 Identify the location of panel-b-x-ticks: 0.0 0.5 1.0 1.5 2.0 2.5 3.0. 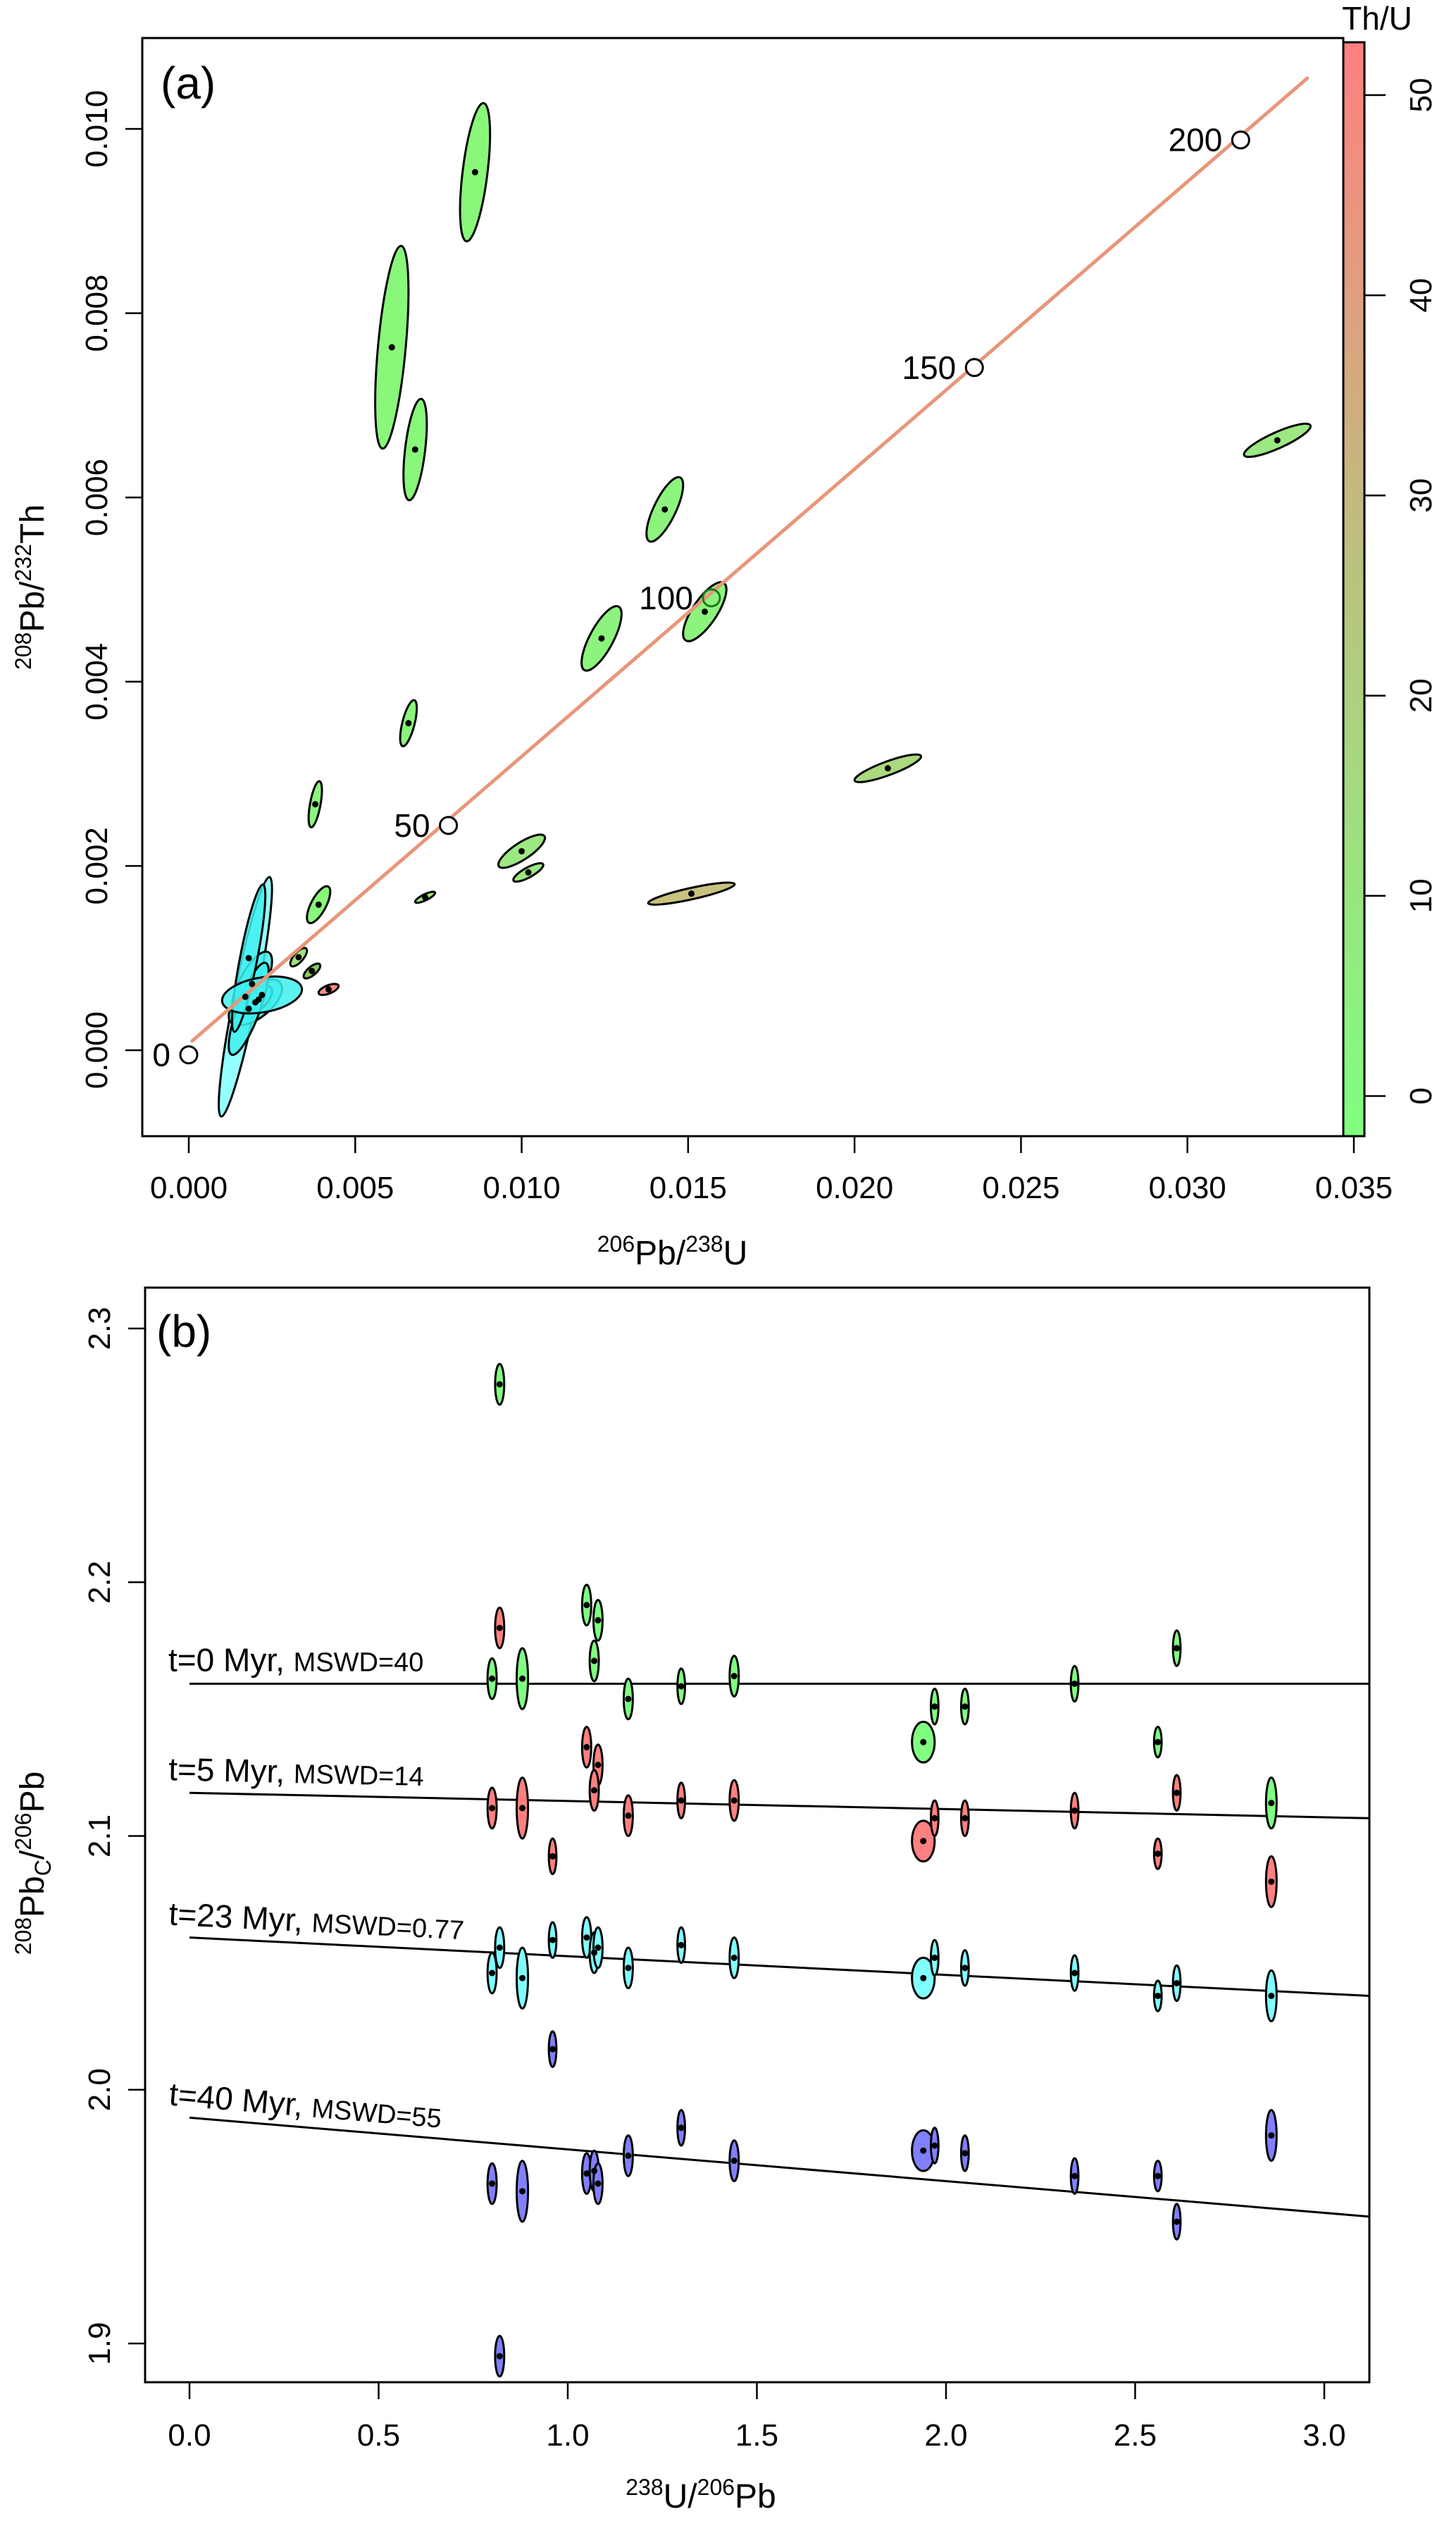
(757, 2417).